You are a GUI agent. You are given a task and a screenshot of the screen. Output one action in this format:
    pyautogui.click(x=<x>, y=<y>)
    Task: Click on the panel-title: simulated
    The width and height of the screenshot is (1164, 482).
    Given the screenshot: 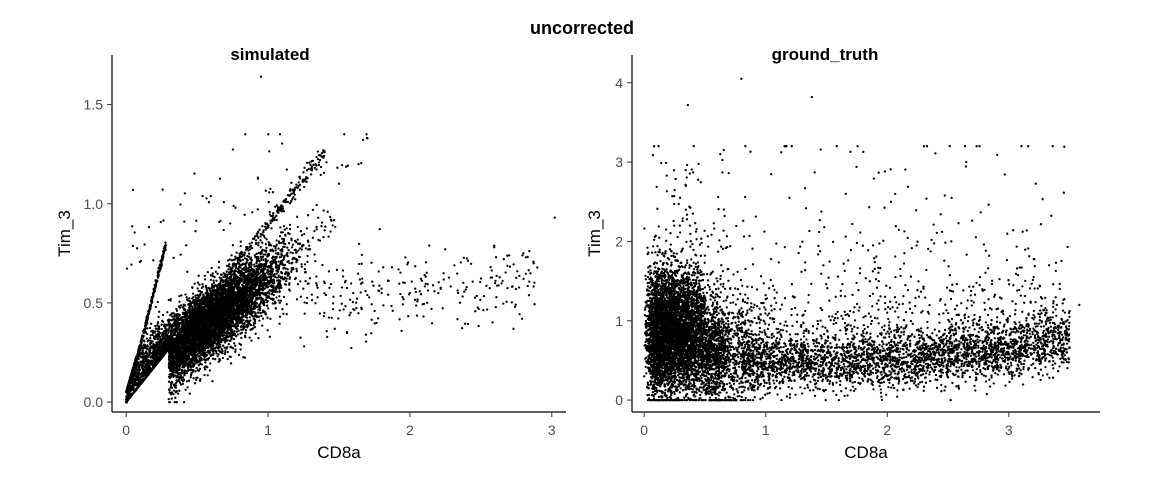 What is the action you would take?
    pyautogui.click(x=269, y=54)
    